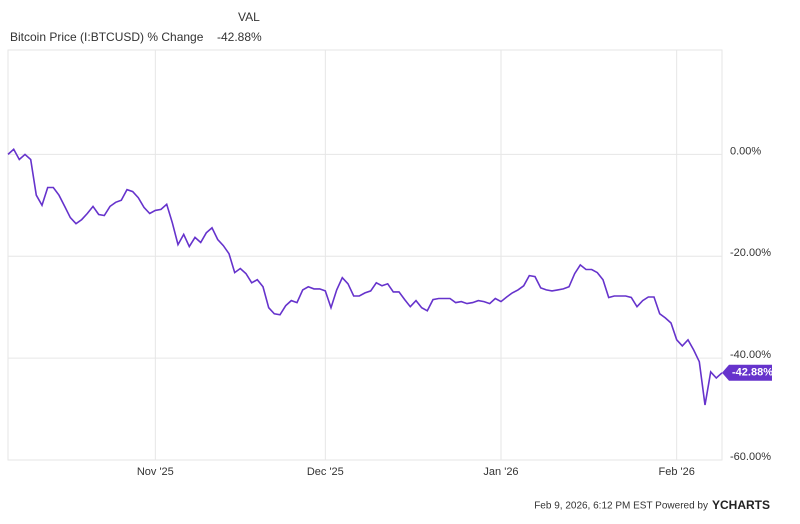  Describe the element at coordinates (745, 151) in the screenshot. I see `y-tick-label: 0.00%` at that location.